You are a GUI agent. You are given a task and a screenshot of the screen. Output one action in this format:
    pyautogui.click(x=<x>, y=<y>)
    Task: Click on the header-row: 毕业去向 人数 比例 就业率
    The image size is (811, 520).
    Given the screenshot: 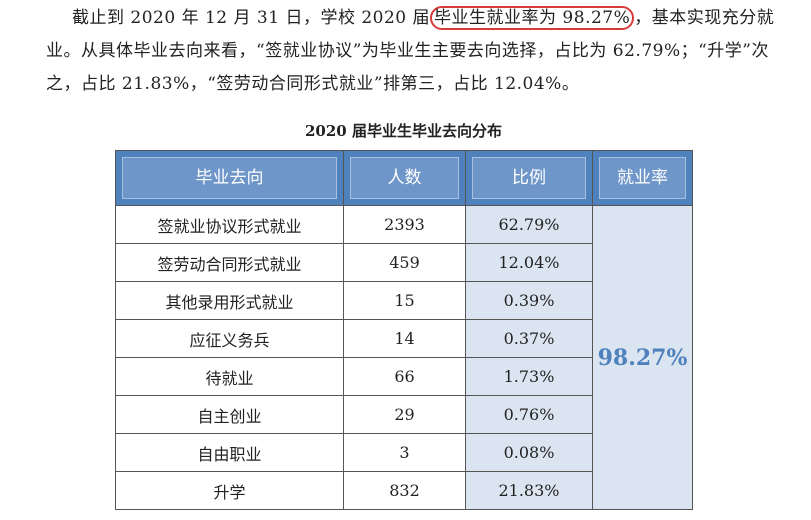 What is the action you would take?
    pyautogui.click(x=404, y=178)
    